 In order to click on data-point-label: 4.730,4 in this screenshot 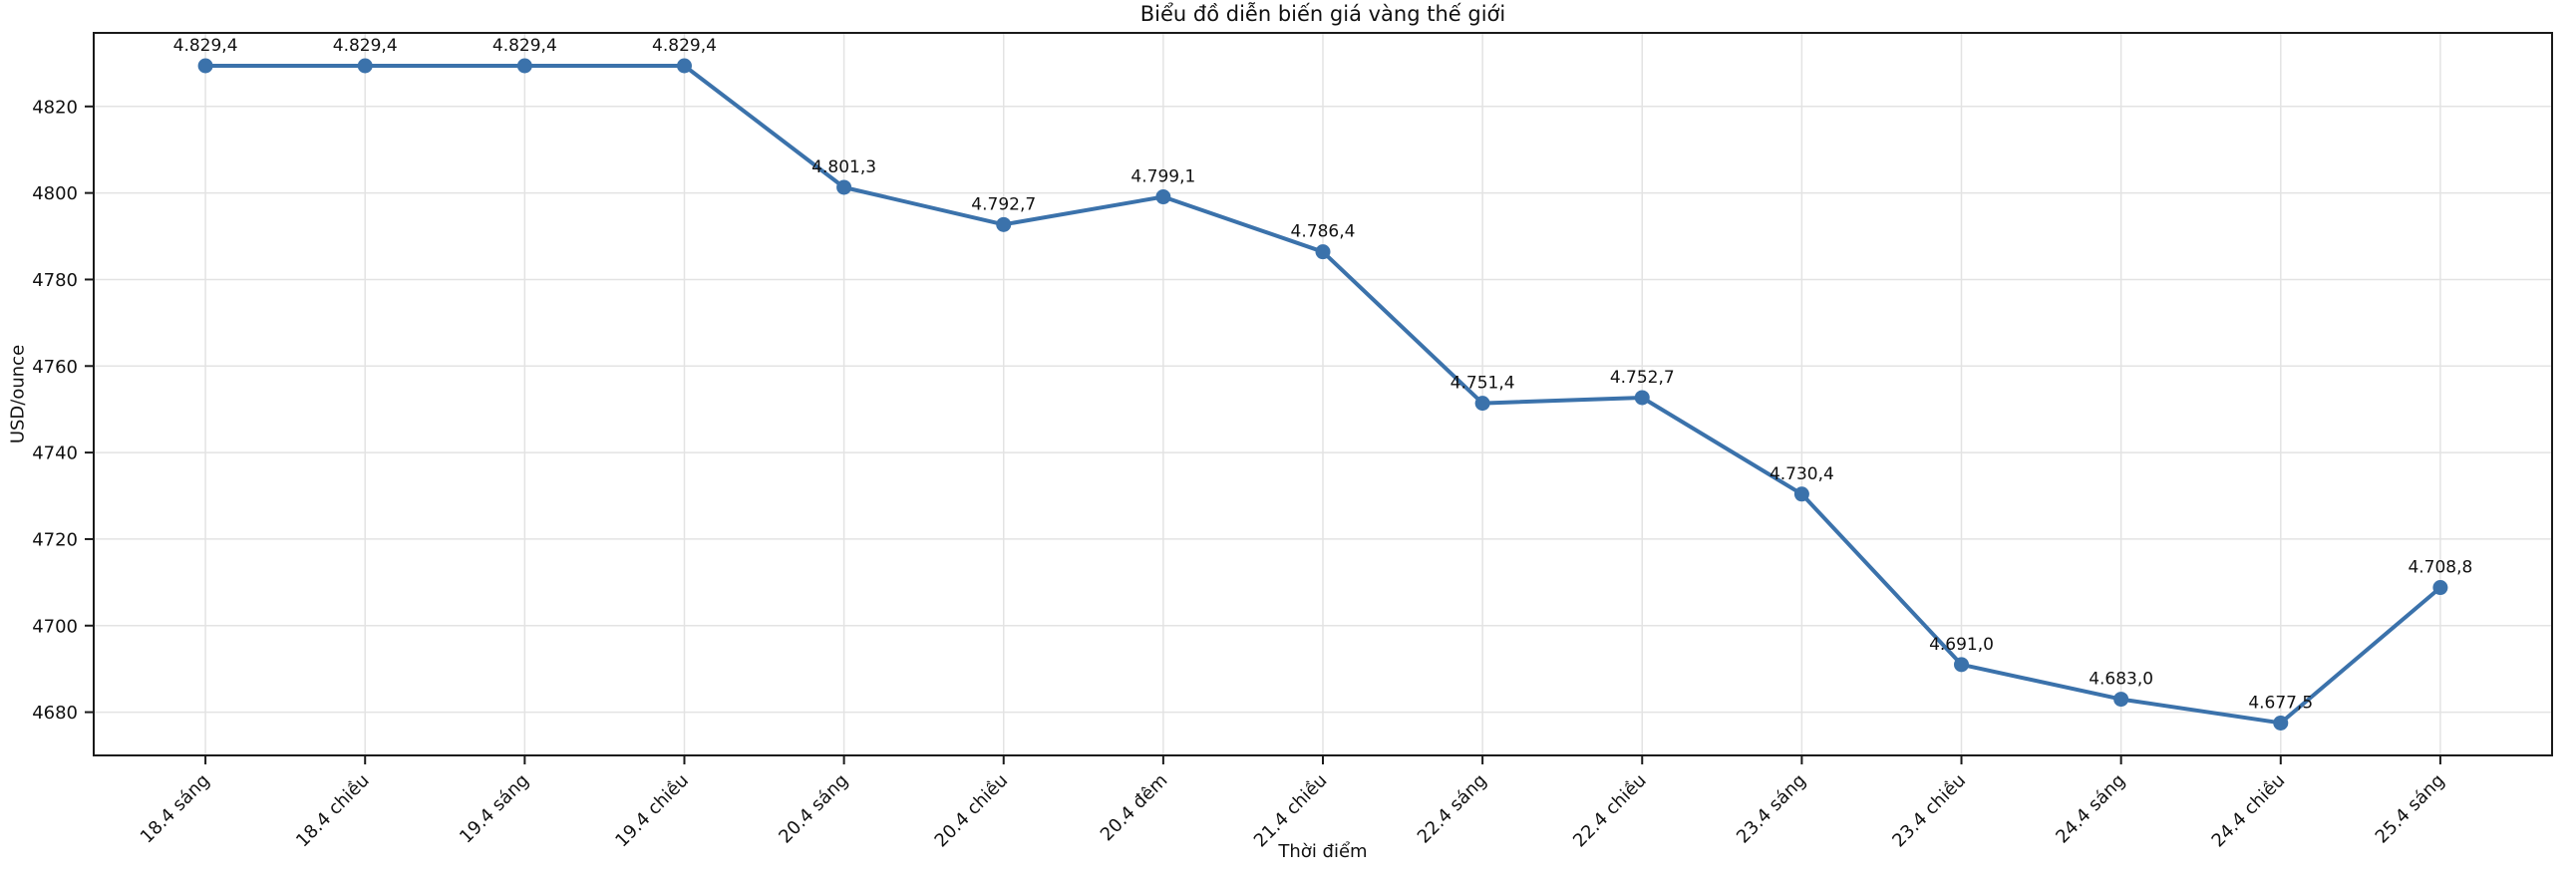, I will do `click(1802, 474)`.